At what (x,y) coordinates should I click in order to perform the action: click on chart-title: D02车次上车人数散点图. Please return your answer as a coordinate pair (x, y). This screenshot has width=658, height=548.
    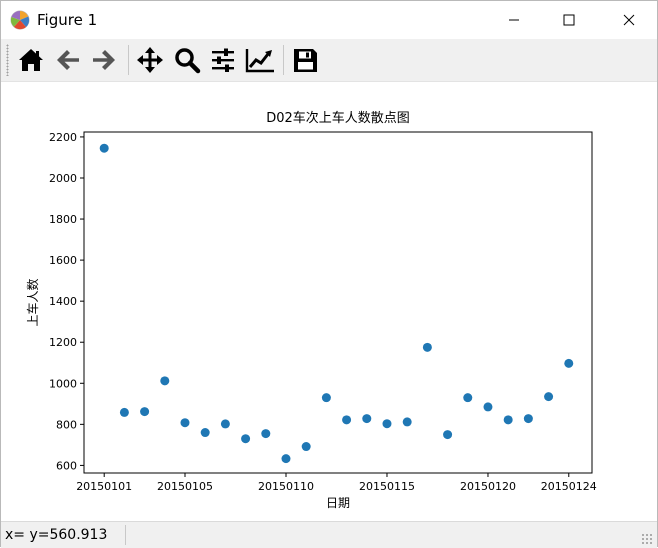
    Looking at the image, I should click on (338, 118).